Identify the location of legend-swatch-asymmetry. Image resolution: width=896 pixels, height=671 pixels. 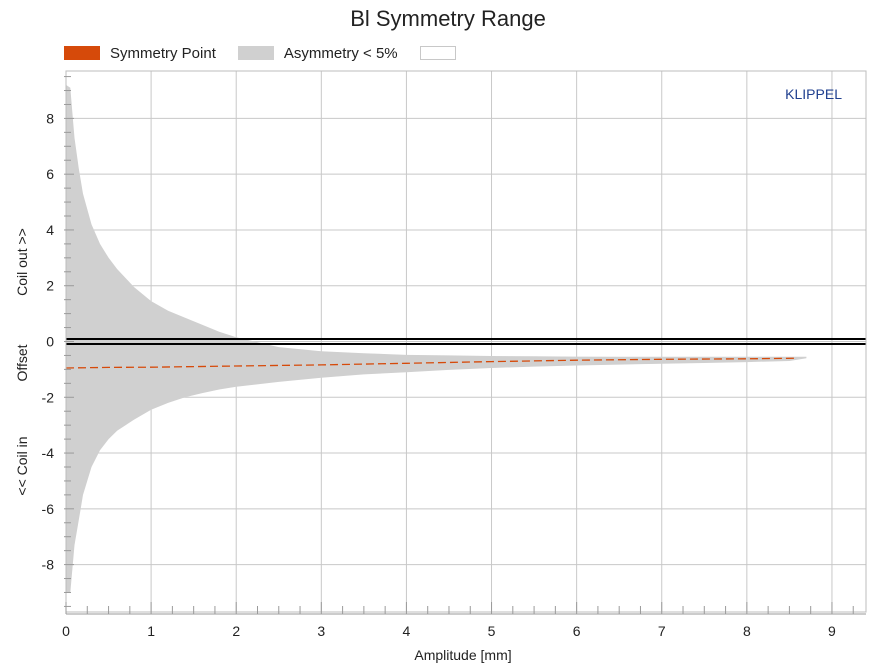
(255, 53).